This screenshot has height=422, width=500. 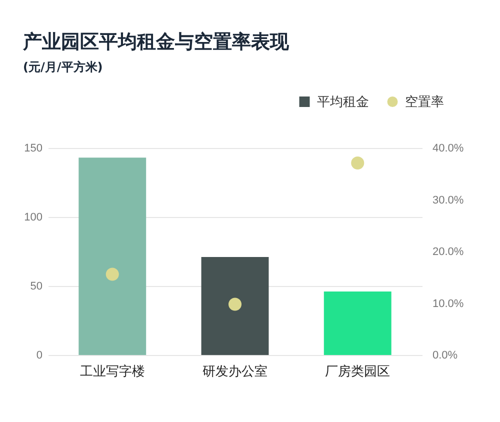 I want to click on x-tick-label: 工业写字楼, so click(x=112, y=372).